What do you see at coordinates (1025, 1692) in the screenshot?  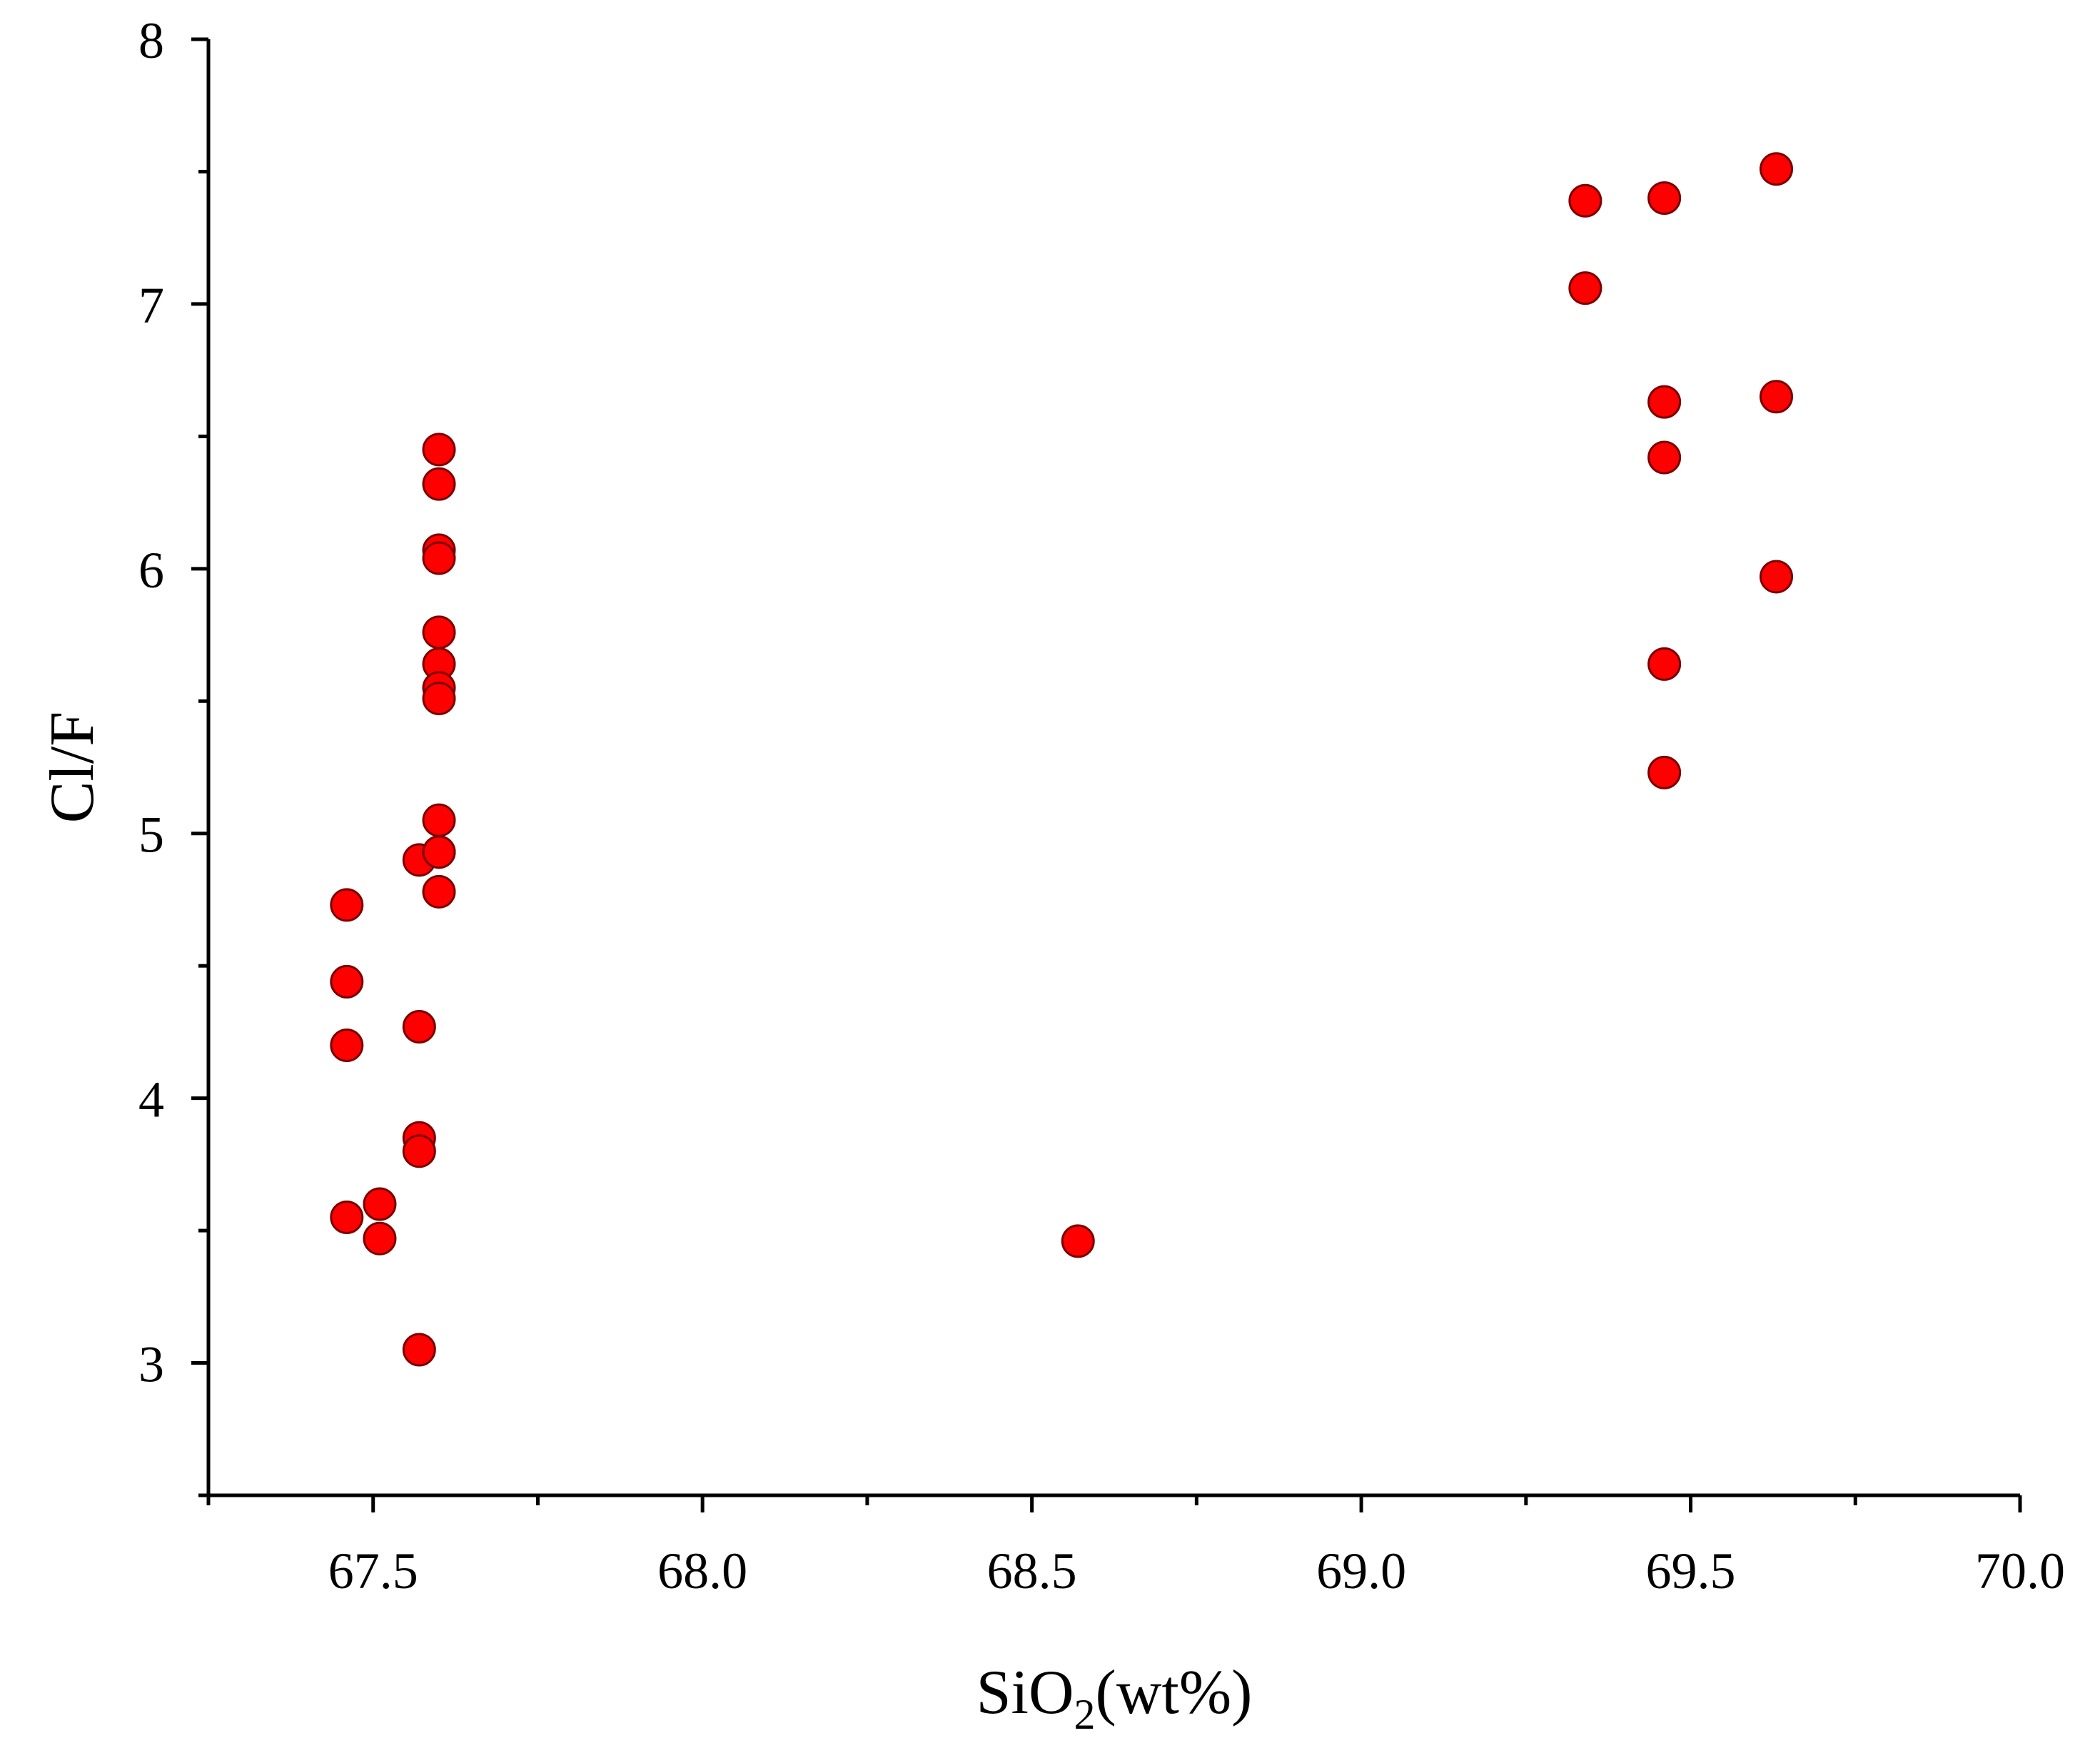 I see `x-axis-label-main: SiO` at bounding box center [1025, 1692].